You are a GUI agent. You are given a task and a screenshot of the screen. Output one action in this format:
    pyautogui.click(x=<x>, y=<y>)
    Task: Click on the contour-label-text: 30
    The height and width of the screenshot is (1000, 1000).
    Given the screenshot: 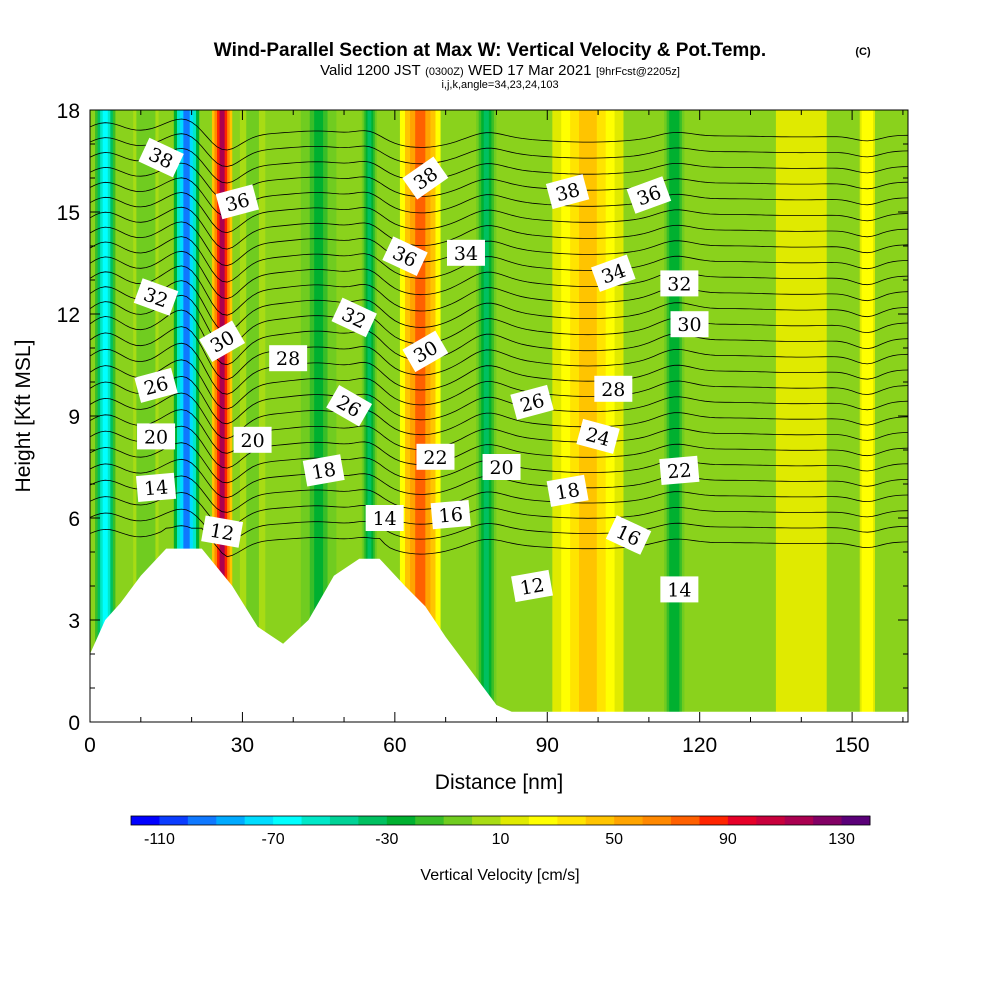 What is the action you would take?
    pyautogui.click(x=689, y=325)
    